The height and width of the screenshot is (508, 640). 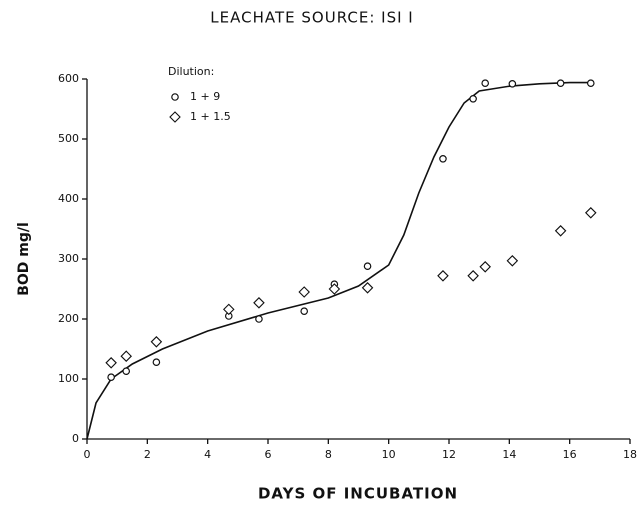 What do you see at coordinates (191, 71) in the screenshot?
I see `legend-title: Dilution:` at bounding box center [191, 71].